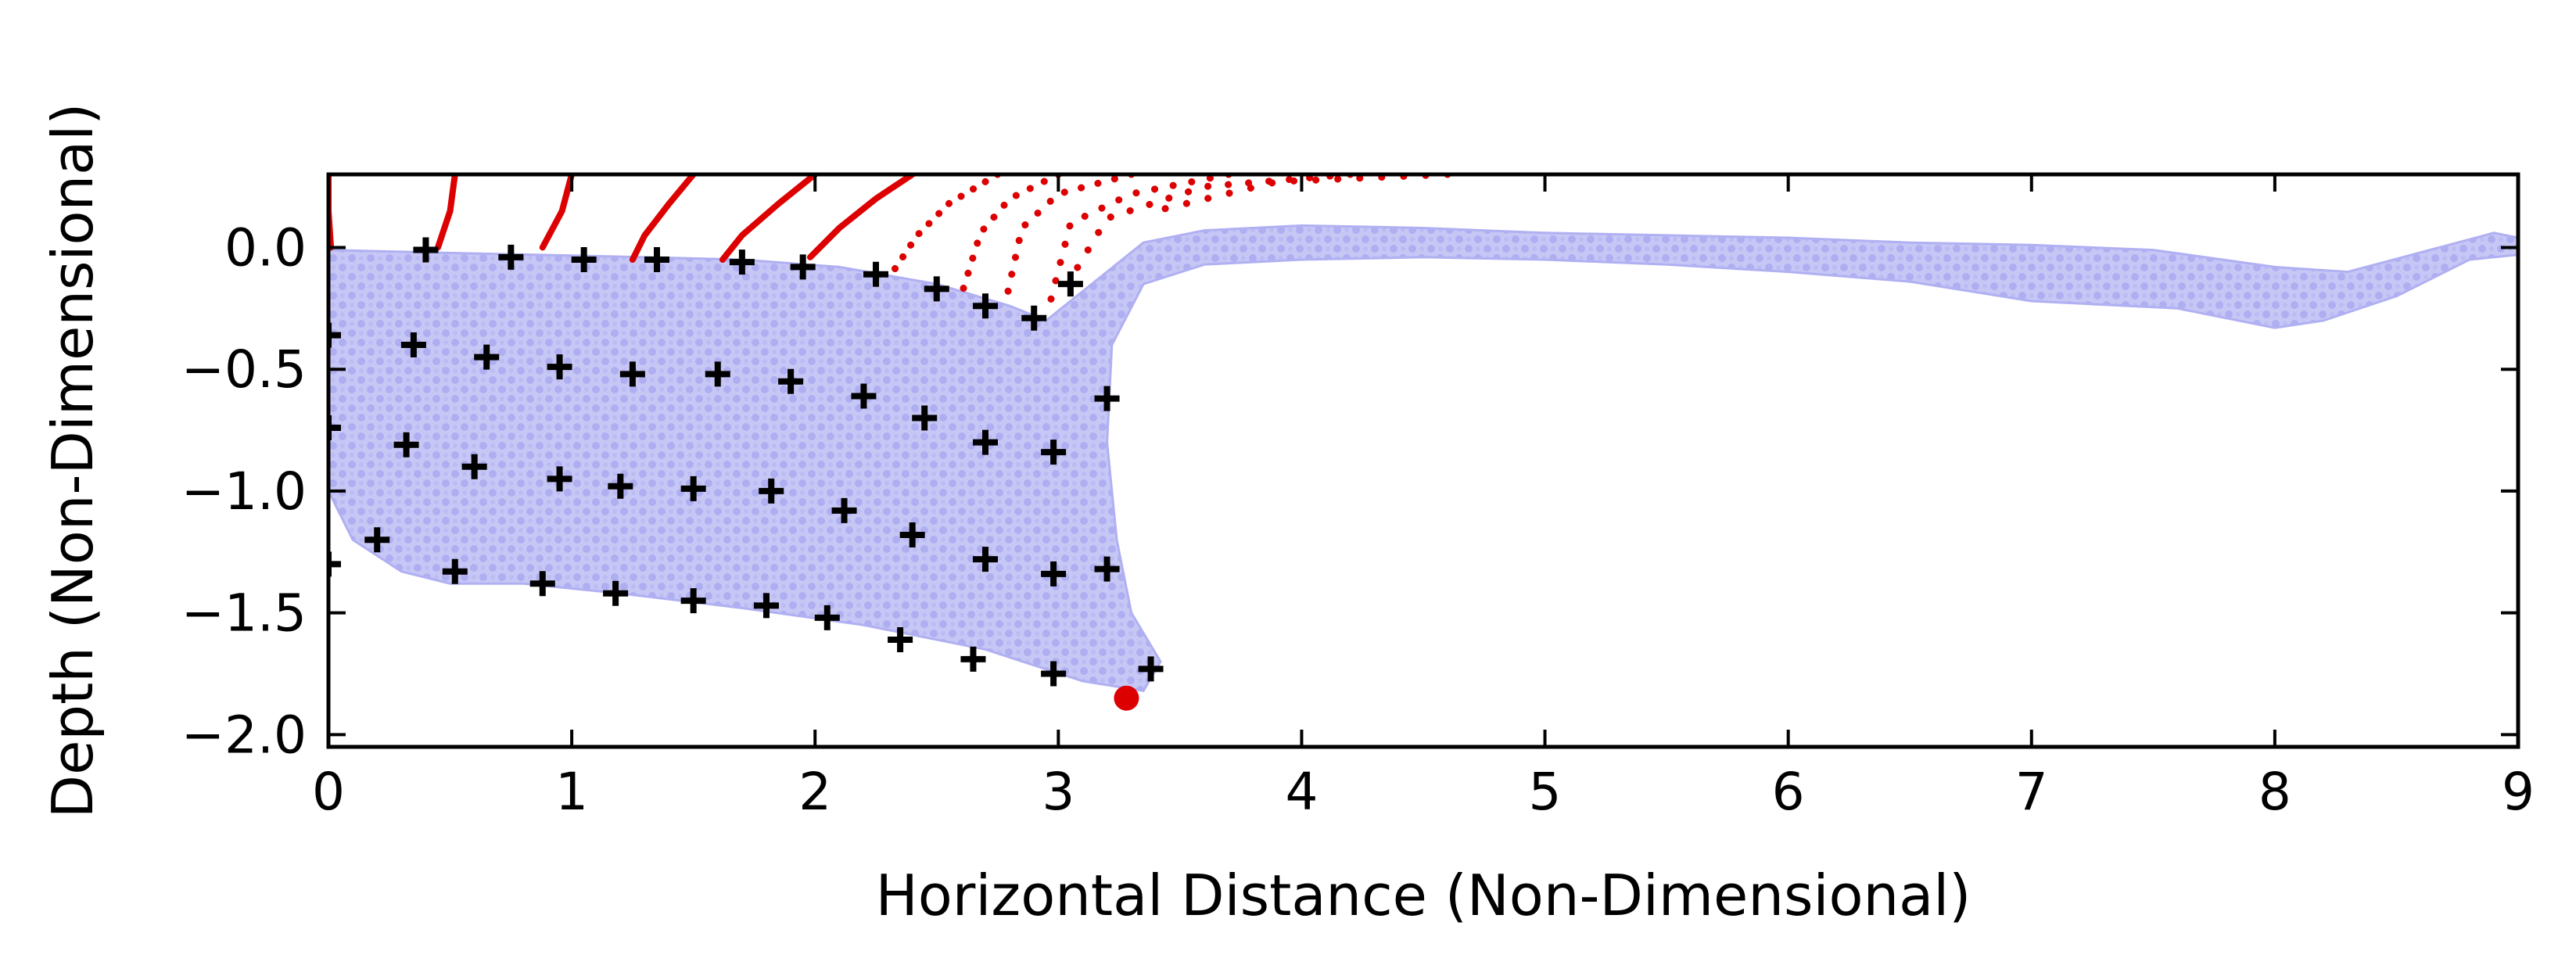 Image resolution: width=2576 pixels, height=976 pixels. What do you see at coordinates (73, 461) in the screenshot?
I see `y-axis-label: Depth (Non-Dimensional)` at bounding box center [73, 461].